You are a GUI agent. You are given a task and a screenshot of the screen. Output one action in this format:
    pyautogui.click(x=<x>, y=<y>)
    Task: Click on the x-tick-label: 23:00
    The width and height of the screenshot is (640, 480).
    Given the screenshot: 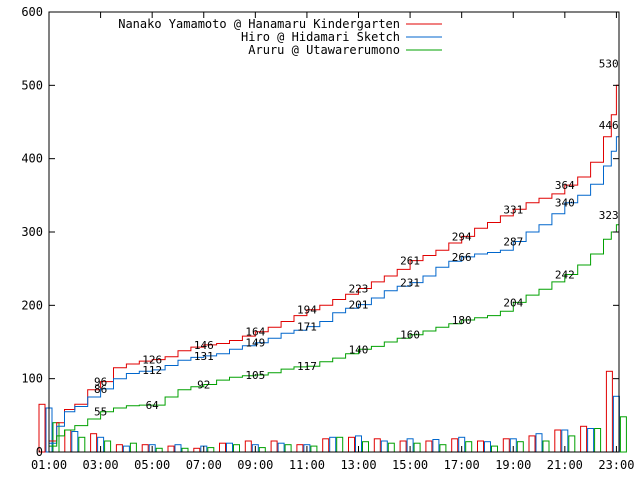 What is the action you would take?
    pyautogui.click(x=616, y=465)
    